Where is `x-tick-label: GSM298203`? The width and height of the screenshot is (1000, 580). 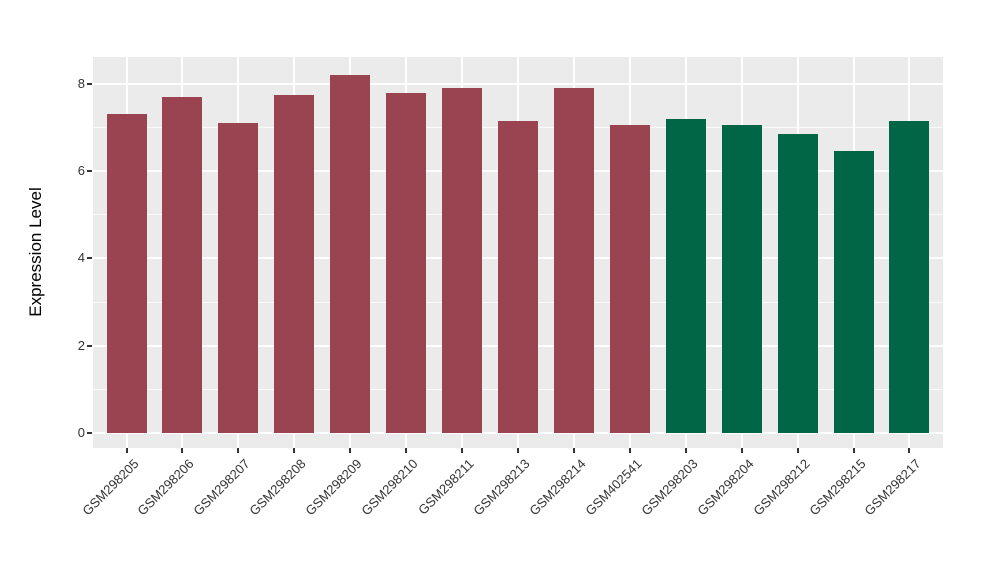 x-tick-label: GSM298203 is located at coordinates (669, 487).